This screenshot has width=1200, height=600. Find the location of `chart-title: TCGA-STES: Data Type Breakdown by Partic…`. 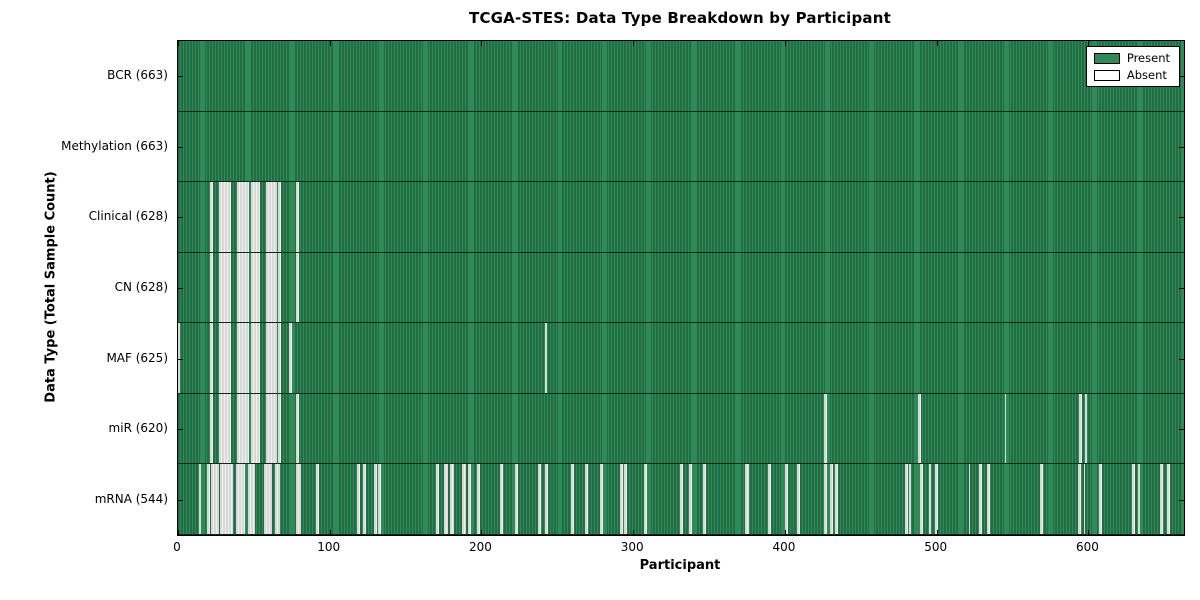

chart-title: TCGA-STES: Data Type Breakdown by Partic… is located at coordinates (680, 18).